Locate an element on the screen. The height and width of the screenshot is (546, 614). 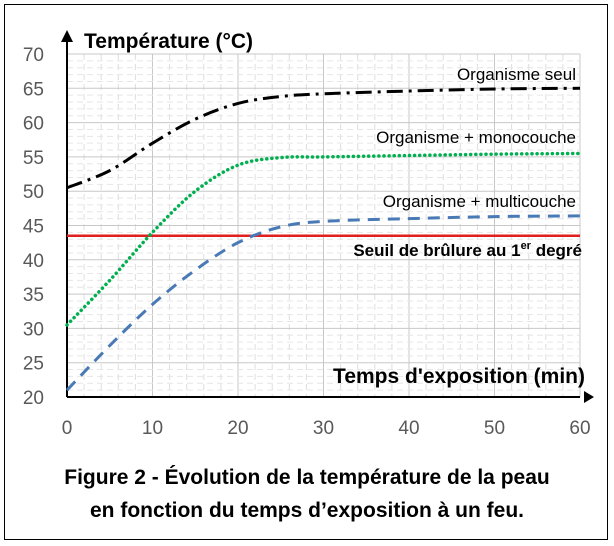
threshold-label: Seuil de brûlure au 1er degré is located at coordinates (467, 250).